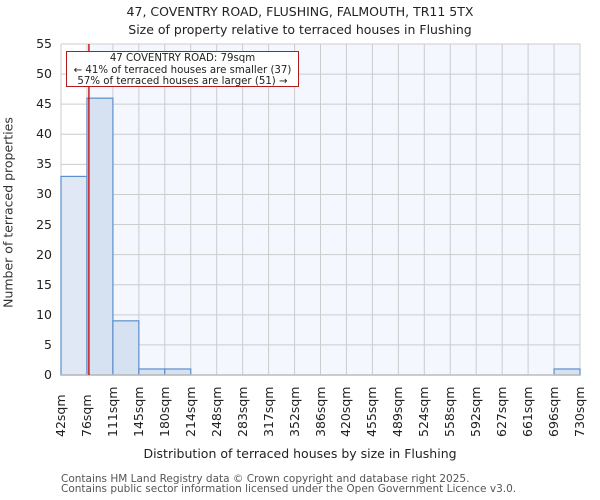  I want to click on annotation-line-3: 57% of terraced houses are larger (51) →, so click(182, 81).